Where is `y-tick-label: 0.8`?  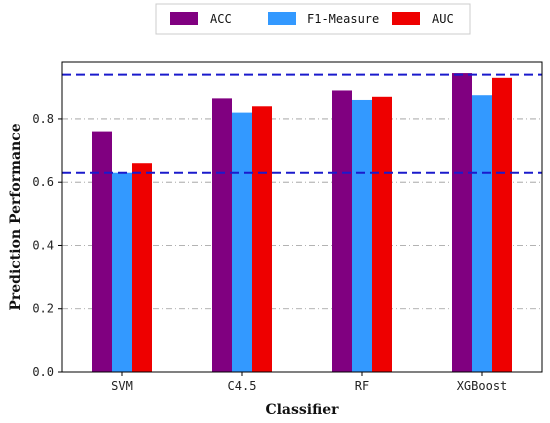
y-tick-label: 0.8 is located at coordinates (43, 119).